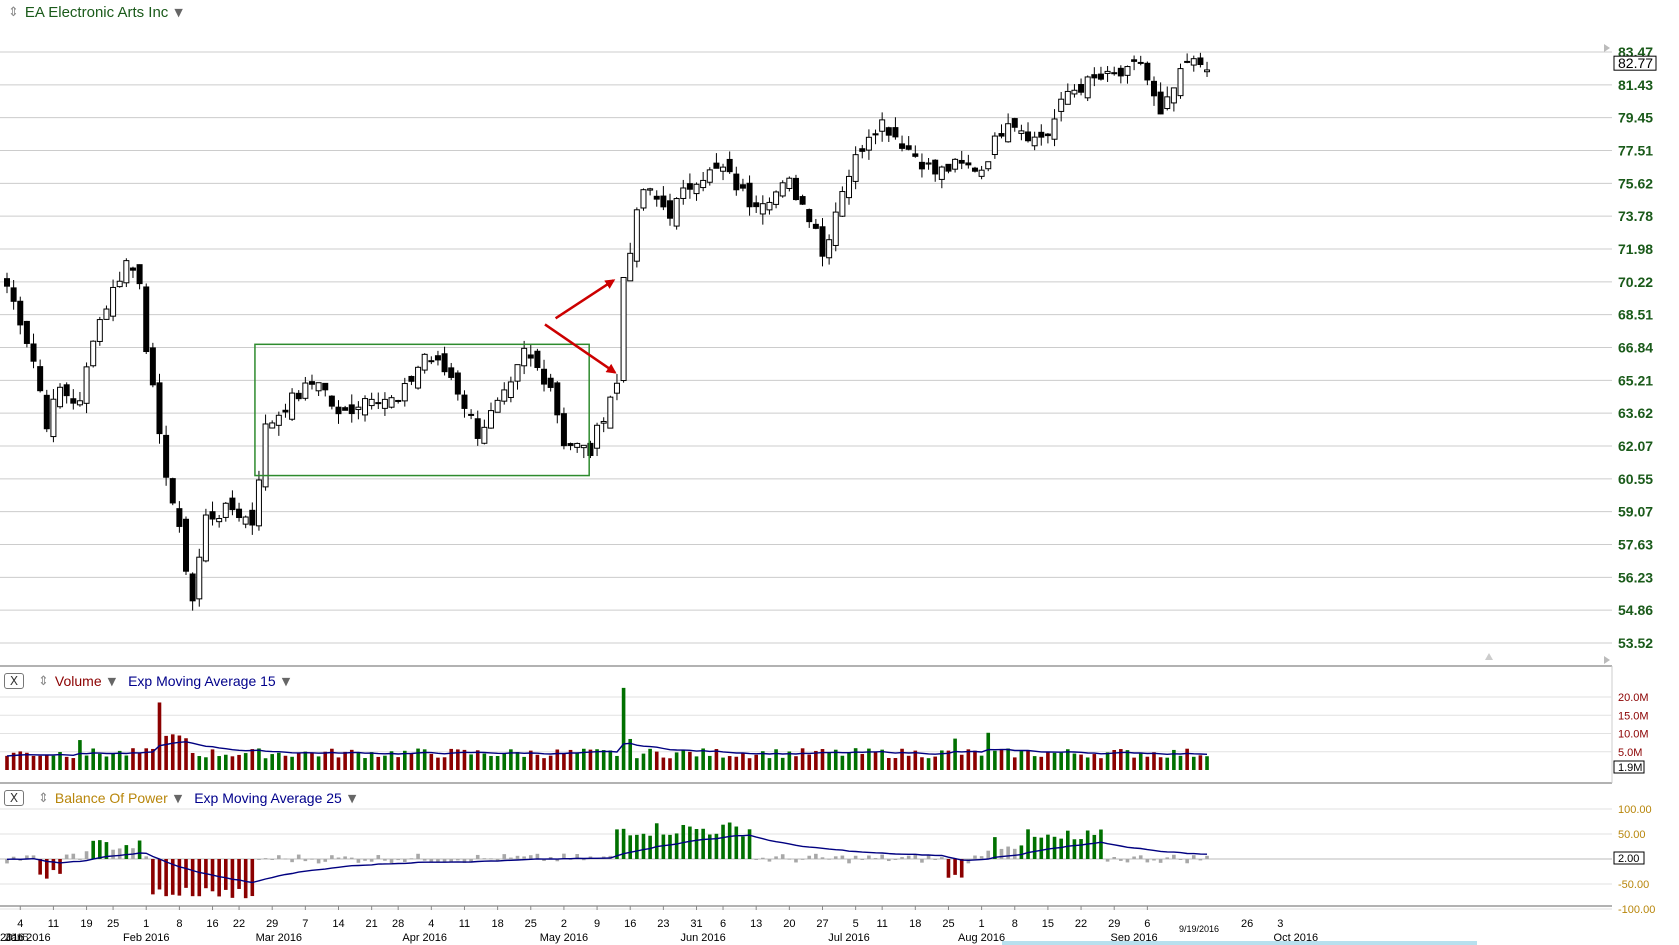 This screenshot has height=945, width=1679. Describe the element at coordinates (1629, 767) in the screenshot. I see `volume-current-box` at that location.